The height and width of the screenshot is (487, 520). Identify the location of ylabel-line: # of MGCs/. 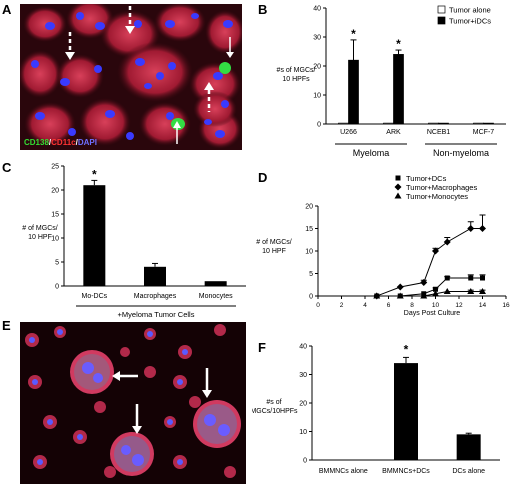
(273, 242).